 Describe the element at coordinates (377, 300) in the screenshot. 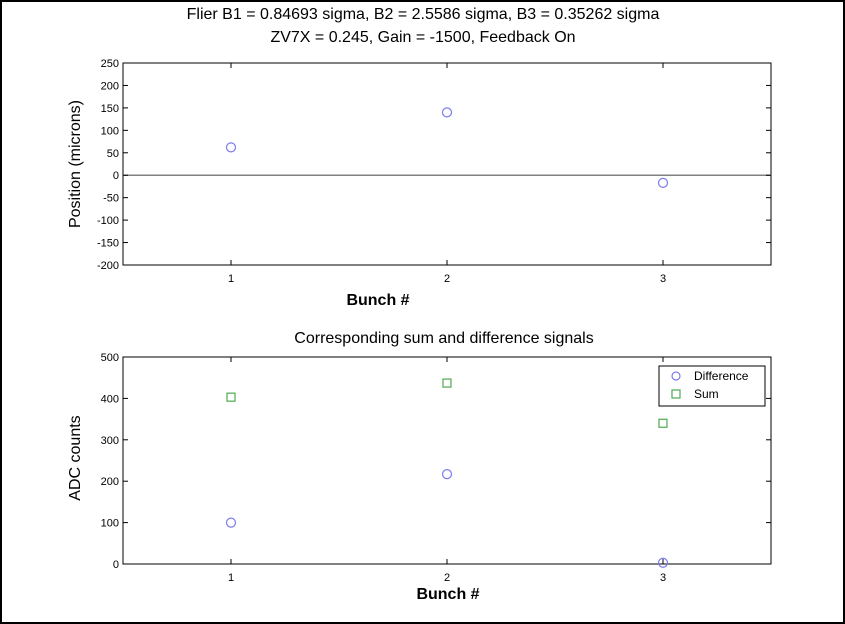

I see `position-plot-xlabel: Bunch #` at that location.